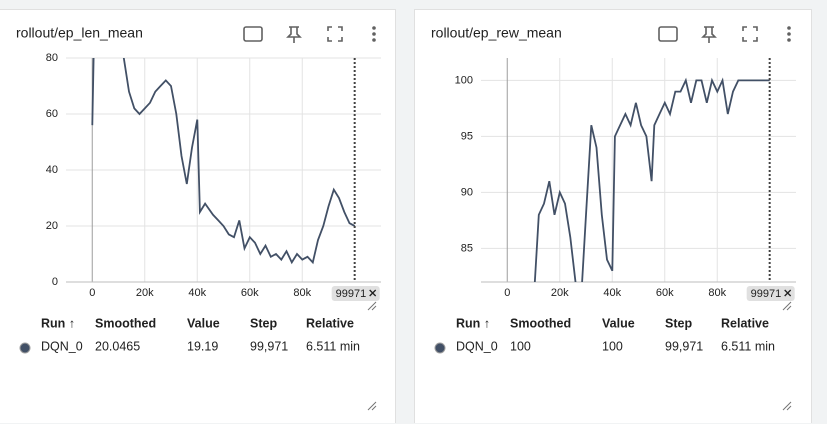 This screenshot has height=424, width=827. Describe the element at coordinates (52, 170) in the screenshot. I see `y-tick-label: 40` at that location.